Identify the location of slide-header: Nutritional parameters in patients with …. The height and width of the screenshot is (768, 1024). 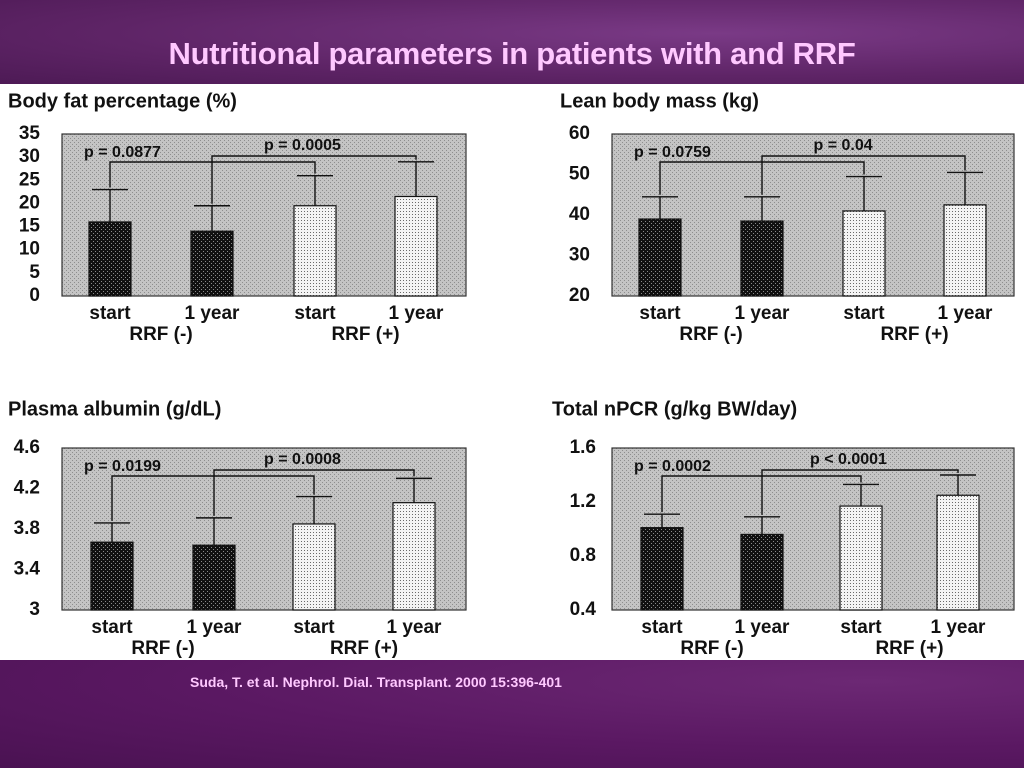
(512, 42).